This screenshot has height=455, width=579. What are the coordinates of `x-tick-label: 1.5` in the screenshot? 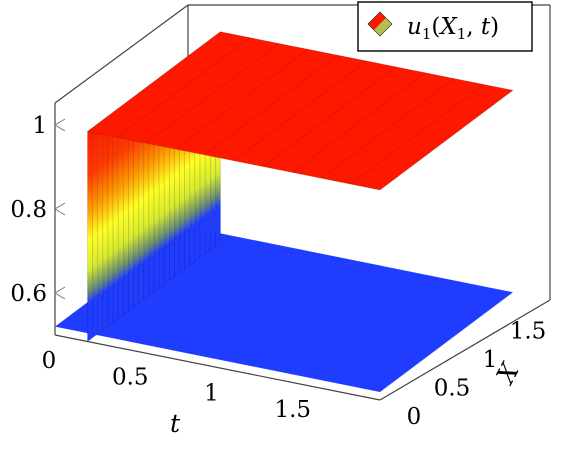 It's located at (528, 332).